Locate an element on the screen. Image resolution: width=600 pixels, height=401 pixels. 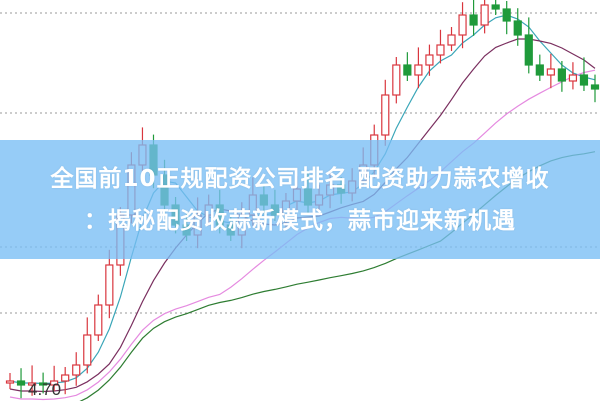
headline-line-2: ：揭秘配资收蒜新模式，蒜市迎来新机遇 is located at coordinates (300, 220).